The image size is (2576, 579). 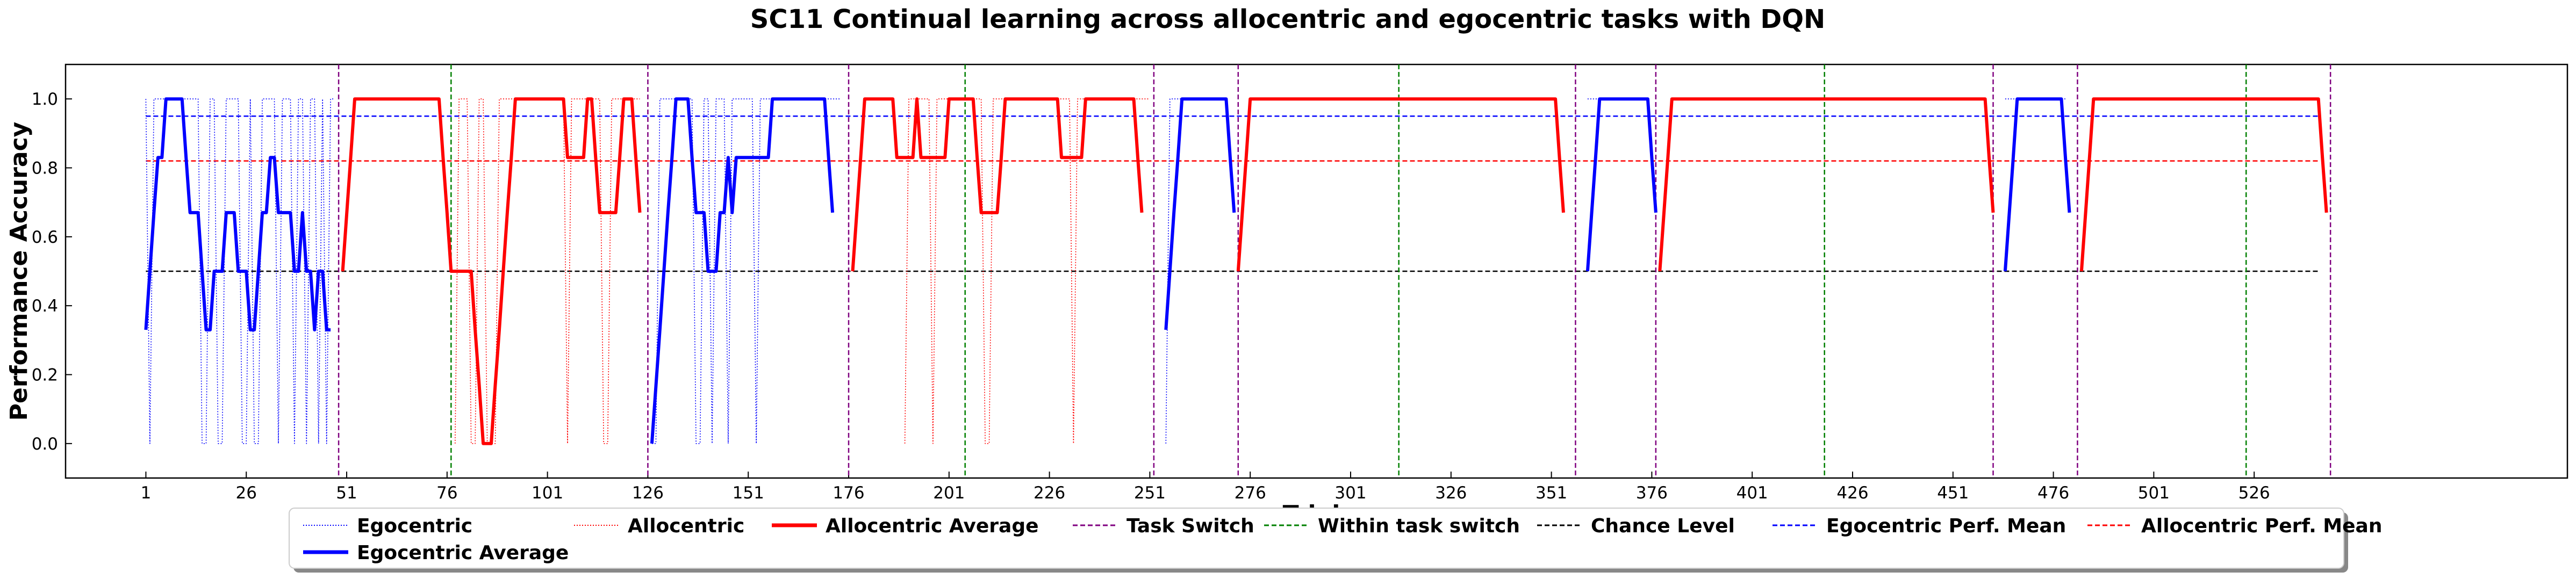 What do you see at coordinates (2261, 526) in the screenshot?
I see `legend-label: Allocentric Perf. Mean` at bounding box center [2261, 526].